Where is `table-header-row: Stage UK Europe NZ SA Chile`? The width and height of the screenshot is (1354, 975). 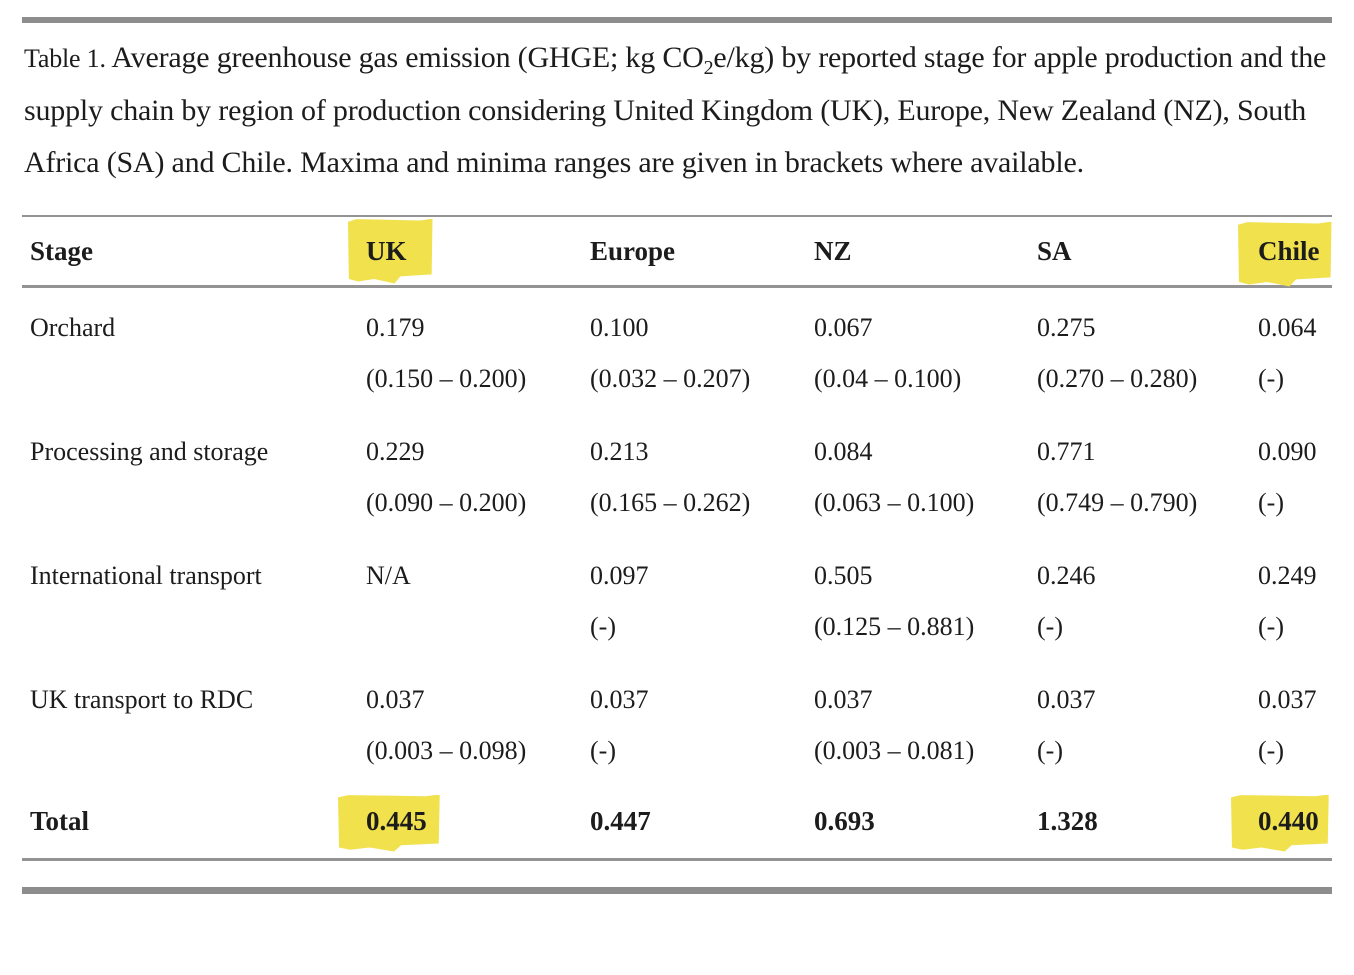 table-header-row: Stage UK Europe NZ SA Chile is located at coordinates (677, 252).